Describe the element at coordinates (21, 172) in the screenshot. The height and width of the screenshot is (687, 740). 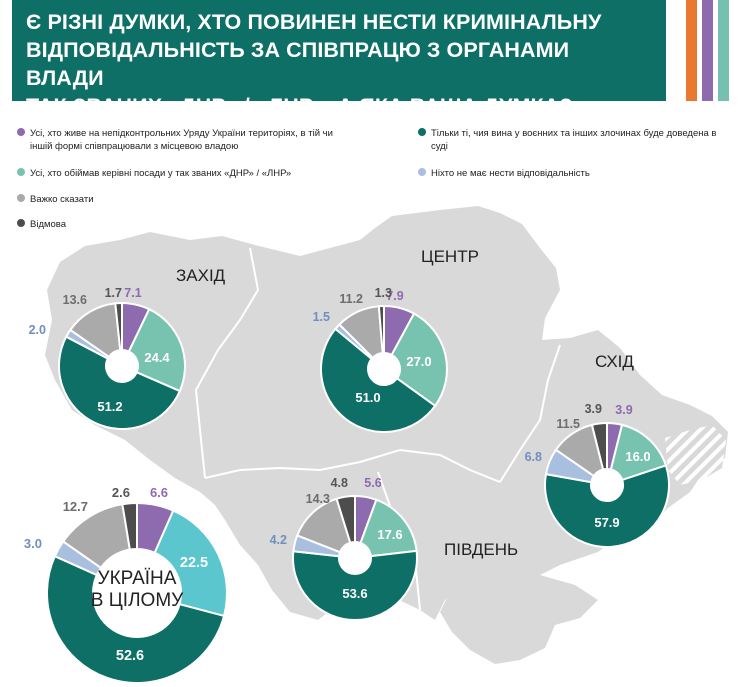
I see `legend-swatch-light-teal` at that location.